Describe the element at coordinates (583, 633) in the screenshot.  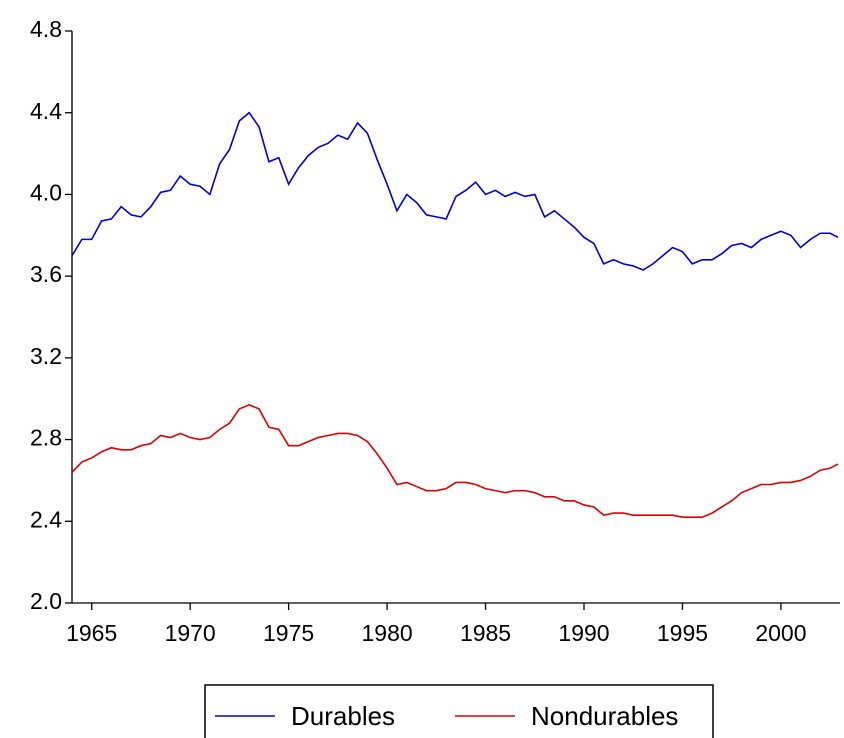
I see `x-tick-label: 1990` at that location.